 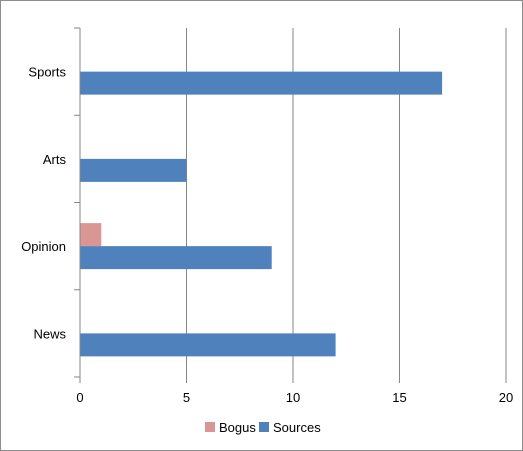 I want to click on y-tick-label: News, so click(x=49, y=333).